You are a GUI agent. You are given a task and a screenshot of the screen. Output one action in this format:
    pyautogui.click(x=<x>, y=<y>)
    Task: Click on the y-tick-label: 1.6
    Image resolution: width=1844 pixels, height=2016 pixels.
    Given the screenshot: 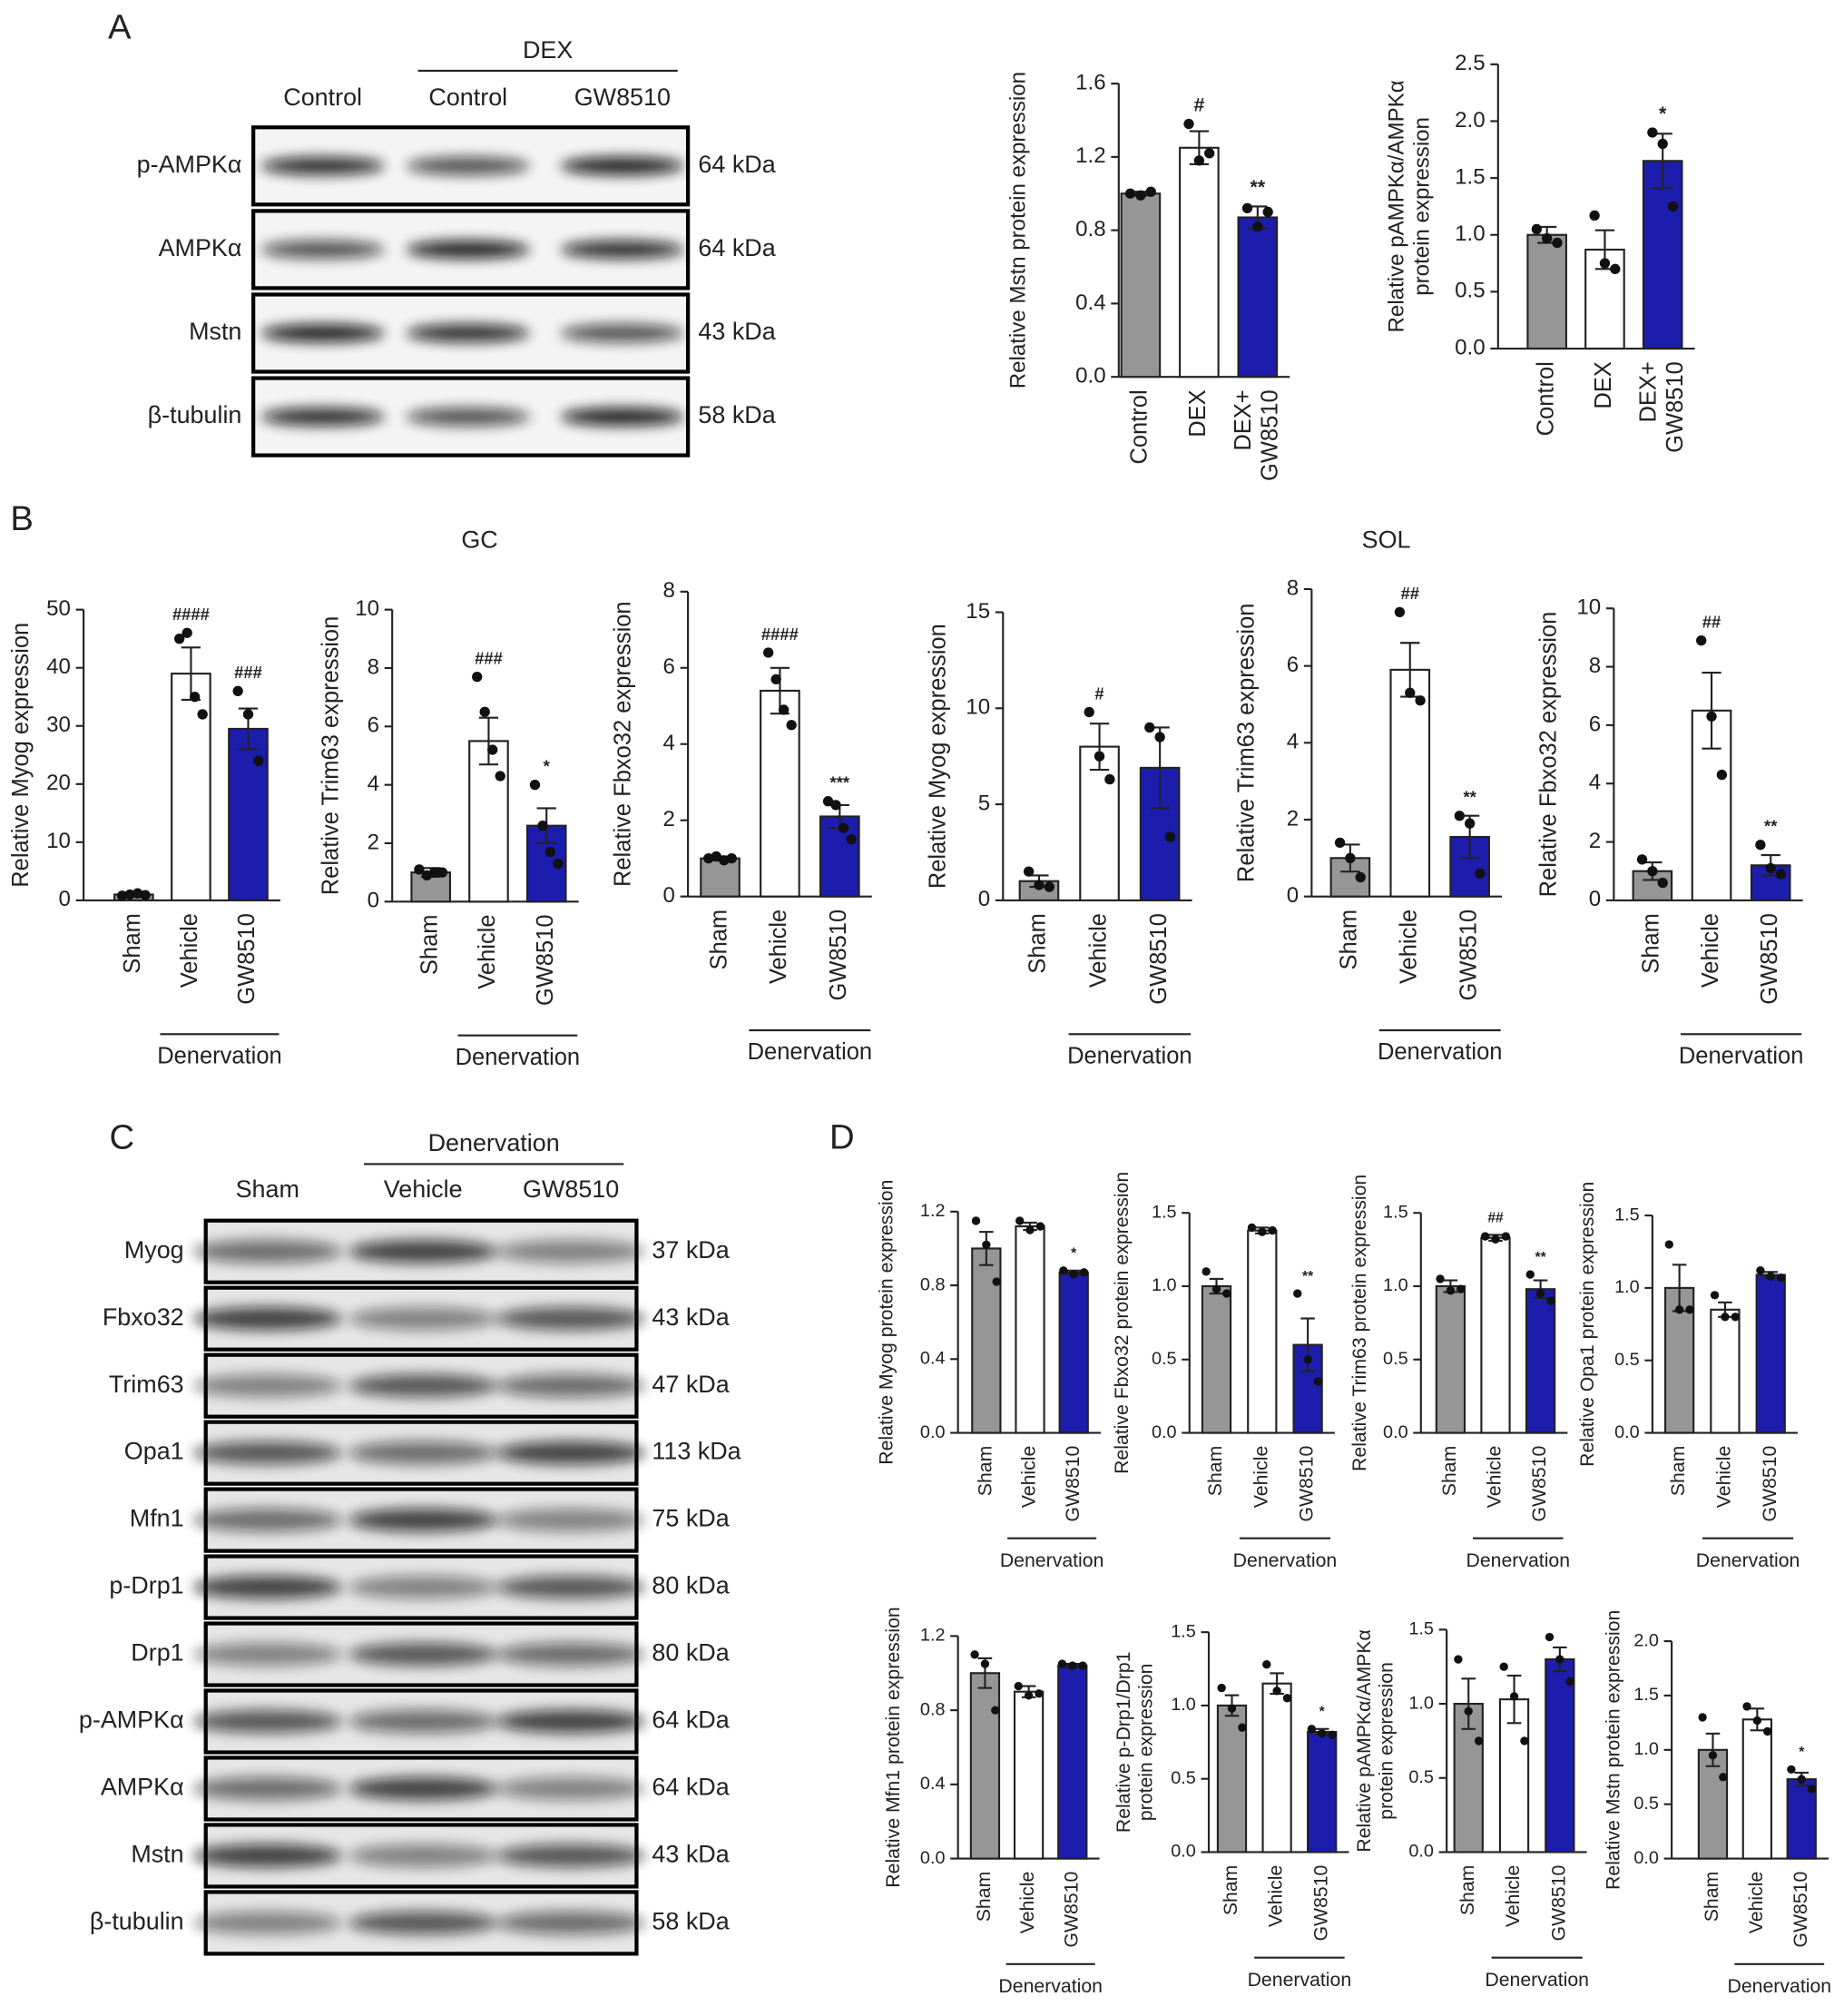 What is the action you would take?
    pyautogui.click(x=1090, y=82)
    